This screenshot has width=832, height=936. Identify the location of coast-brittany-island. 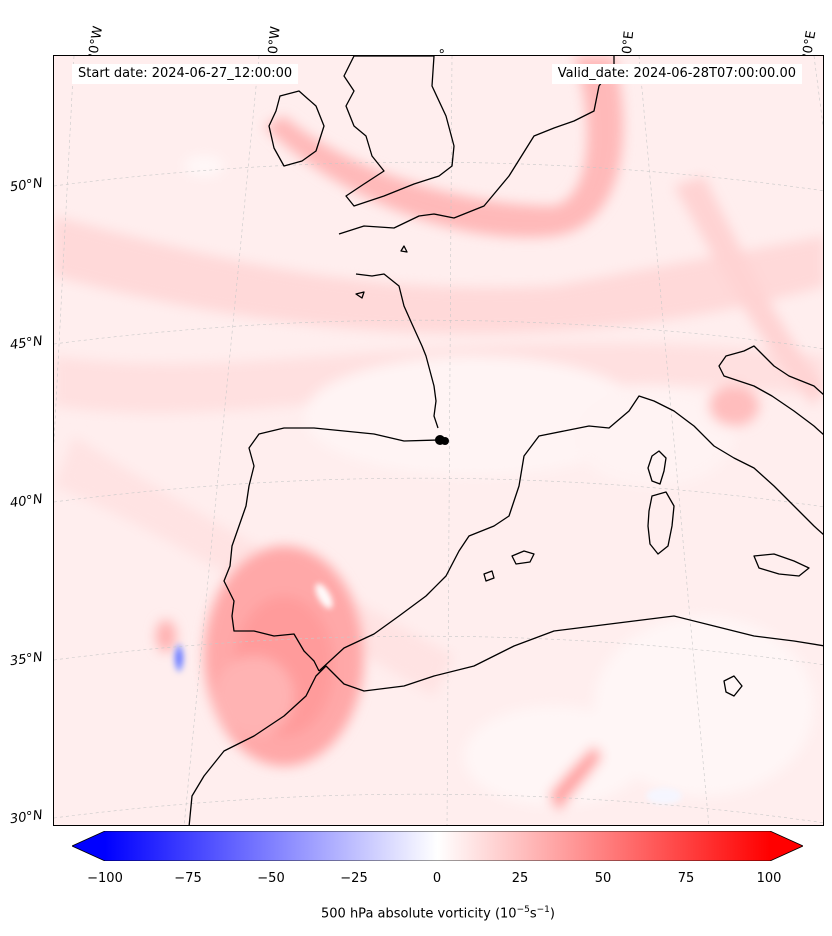
(360, 295).